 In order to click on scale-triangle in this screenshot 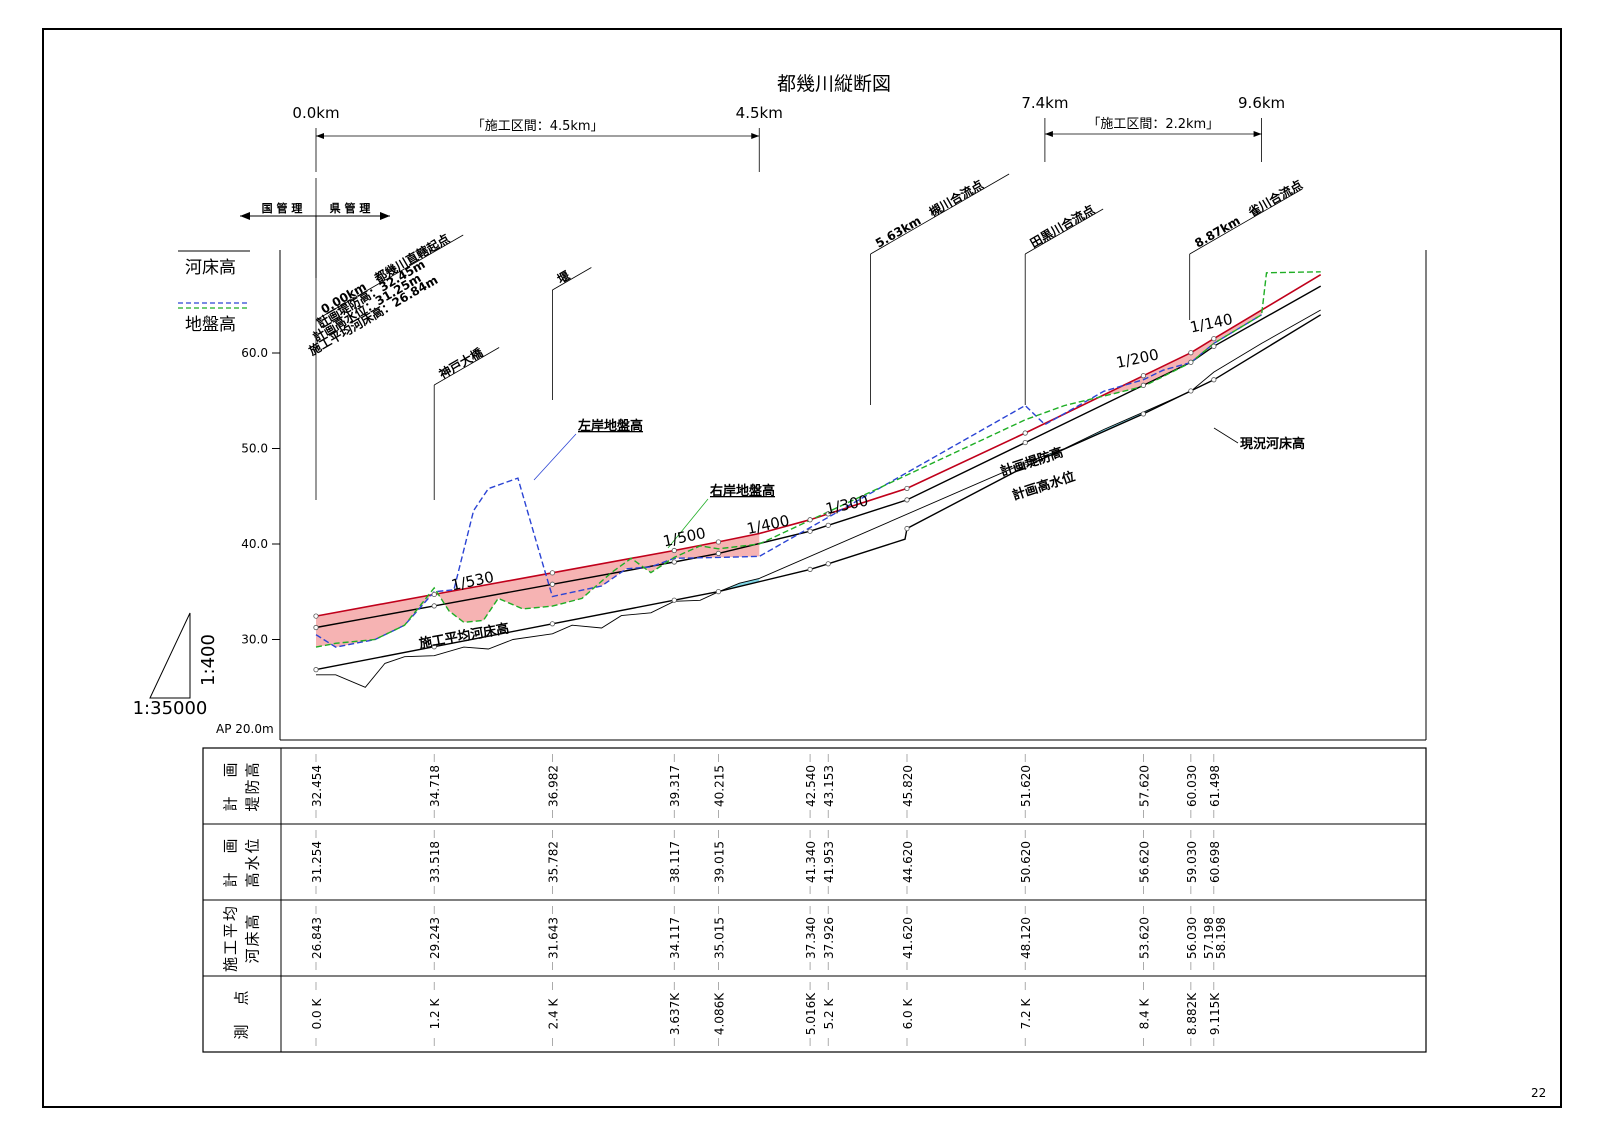, I will do `click(170, 655)`.